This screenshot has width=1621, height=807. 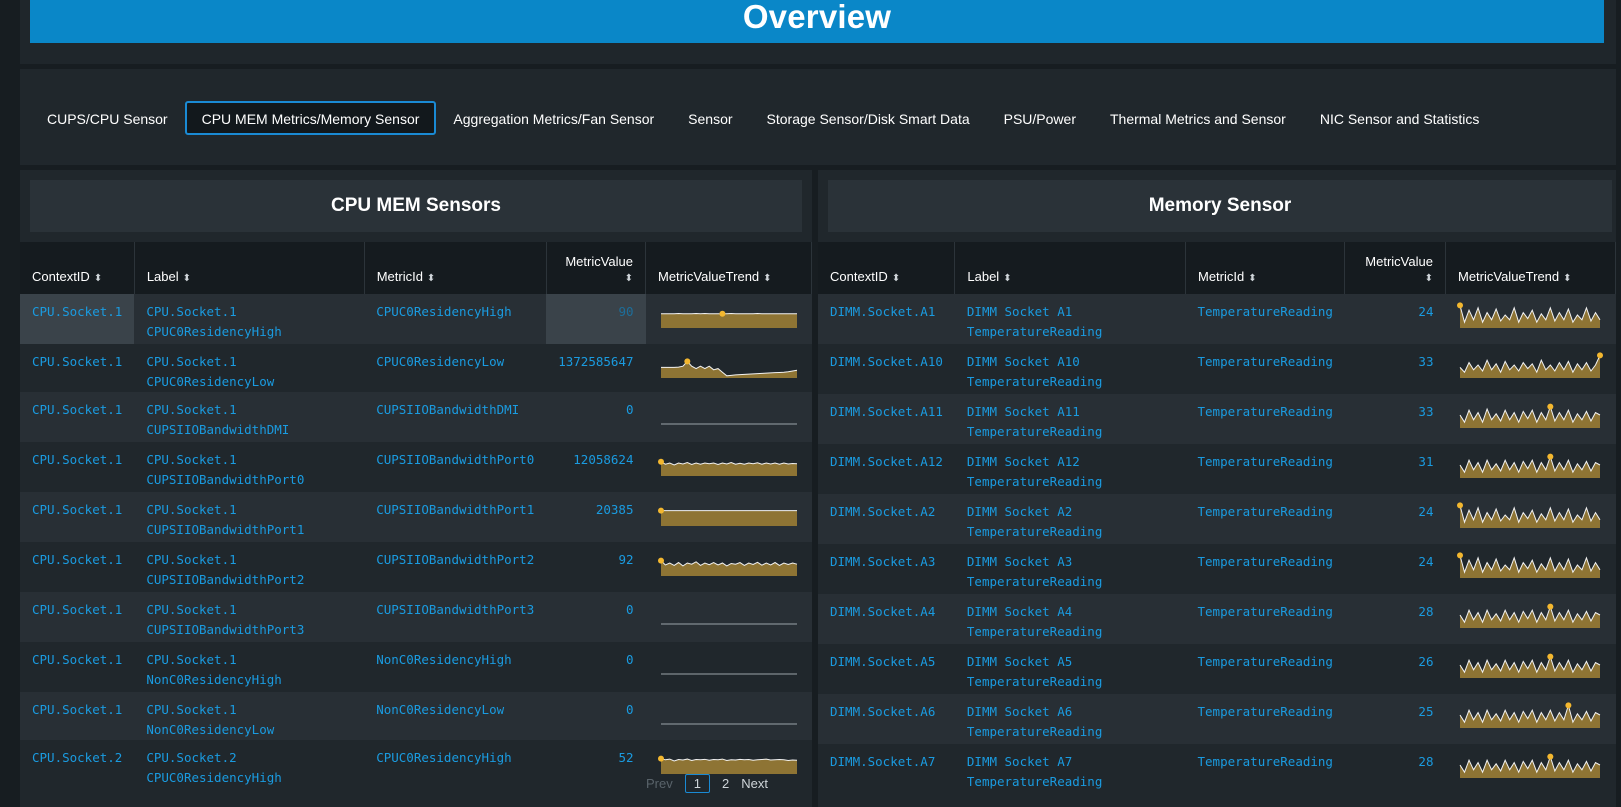 What do you see at coordinates (596, 319) in the screenshot?
I see `cell-metric-value: 90` at bounding box center [596, 319].